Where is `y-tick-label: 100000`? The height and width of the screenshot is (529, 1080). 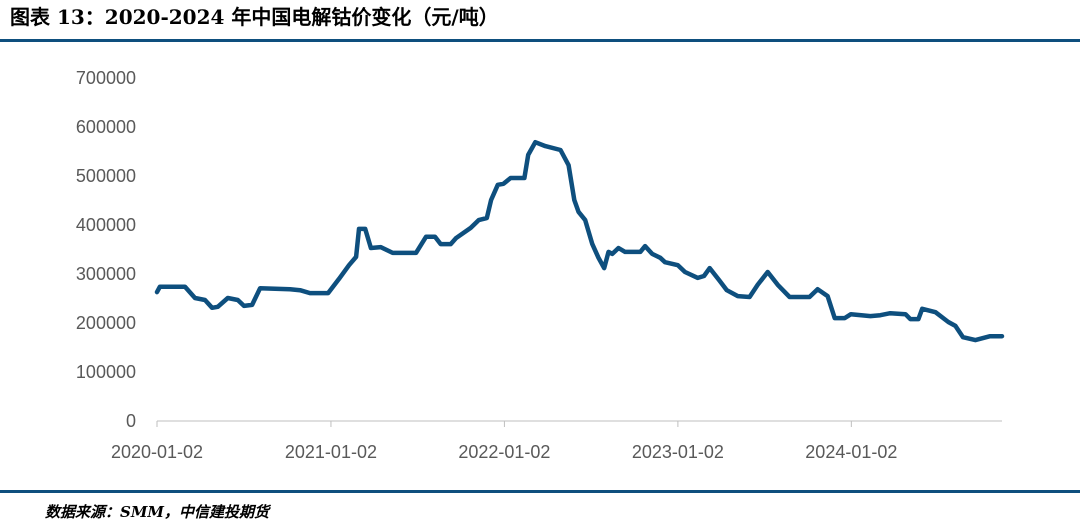 y-tick-label: 100000 is located at coordinates (106, 372).